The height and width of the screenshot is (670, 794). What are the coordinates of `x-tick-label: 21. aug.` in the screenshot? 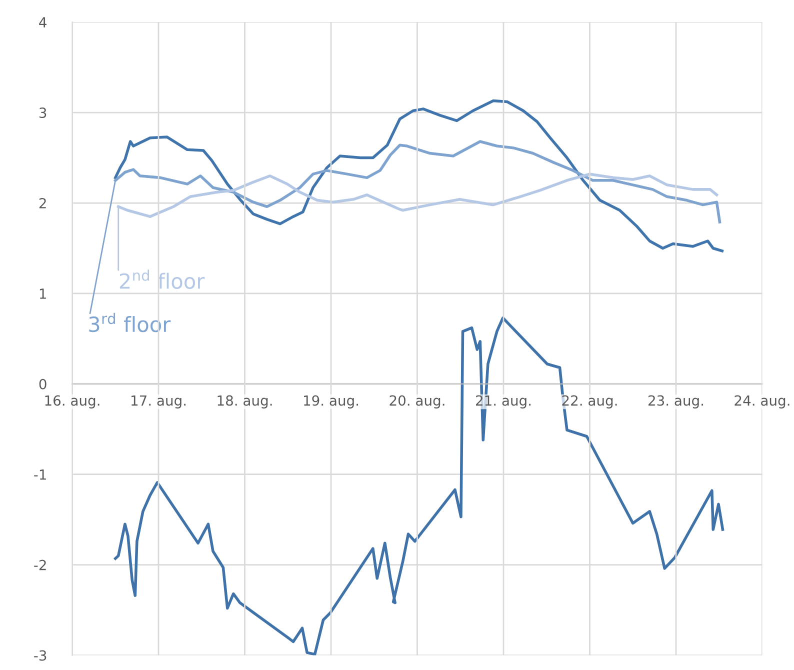 It's located at (503, 401).